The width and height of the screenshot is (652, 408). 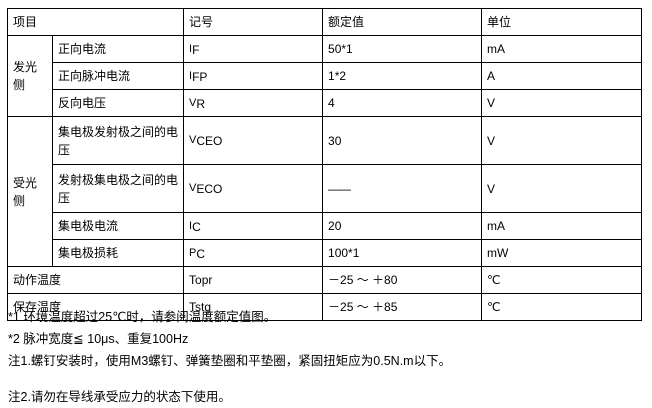 What do you see at coordinates (95, 307) in the screenshot?
I see `item-name-storage-temperature: 保存温度` at bounding box center [95, 307].